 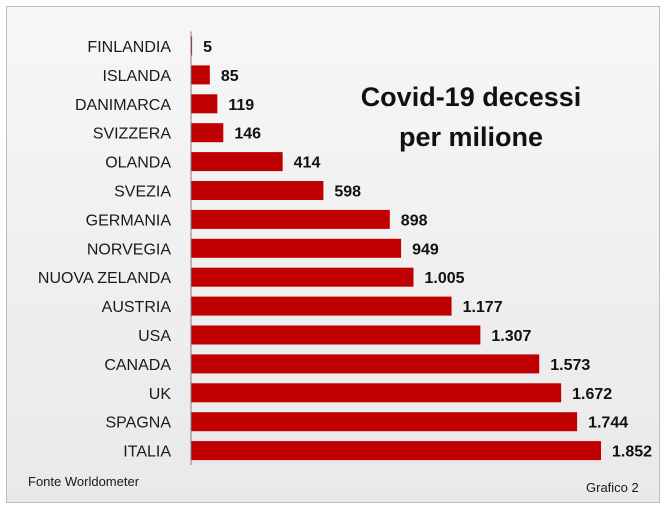 What do you see at coordinates (137, 365) in the screenshot?
I see `category-label: CANADA` at bounding box center [137, 365].